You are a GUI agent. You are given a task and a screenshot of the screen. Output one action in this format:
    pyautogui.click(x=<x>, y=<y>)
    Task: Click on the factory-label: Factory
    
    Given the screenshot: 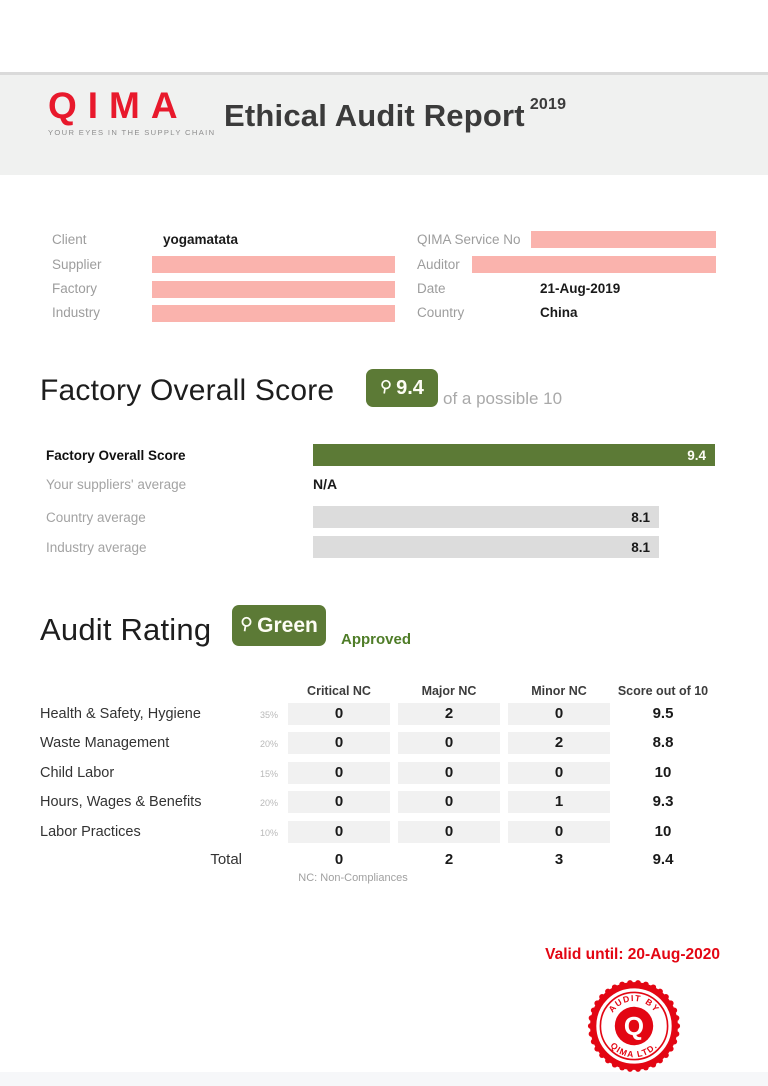 What is the action you would take?
    pyautogui.click(x=75, y=288)
    